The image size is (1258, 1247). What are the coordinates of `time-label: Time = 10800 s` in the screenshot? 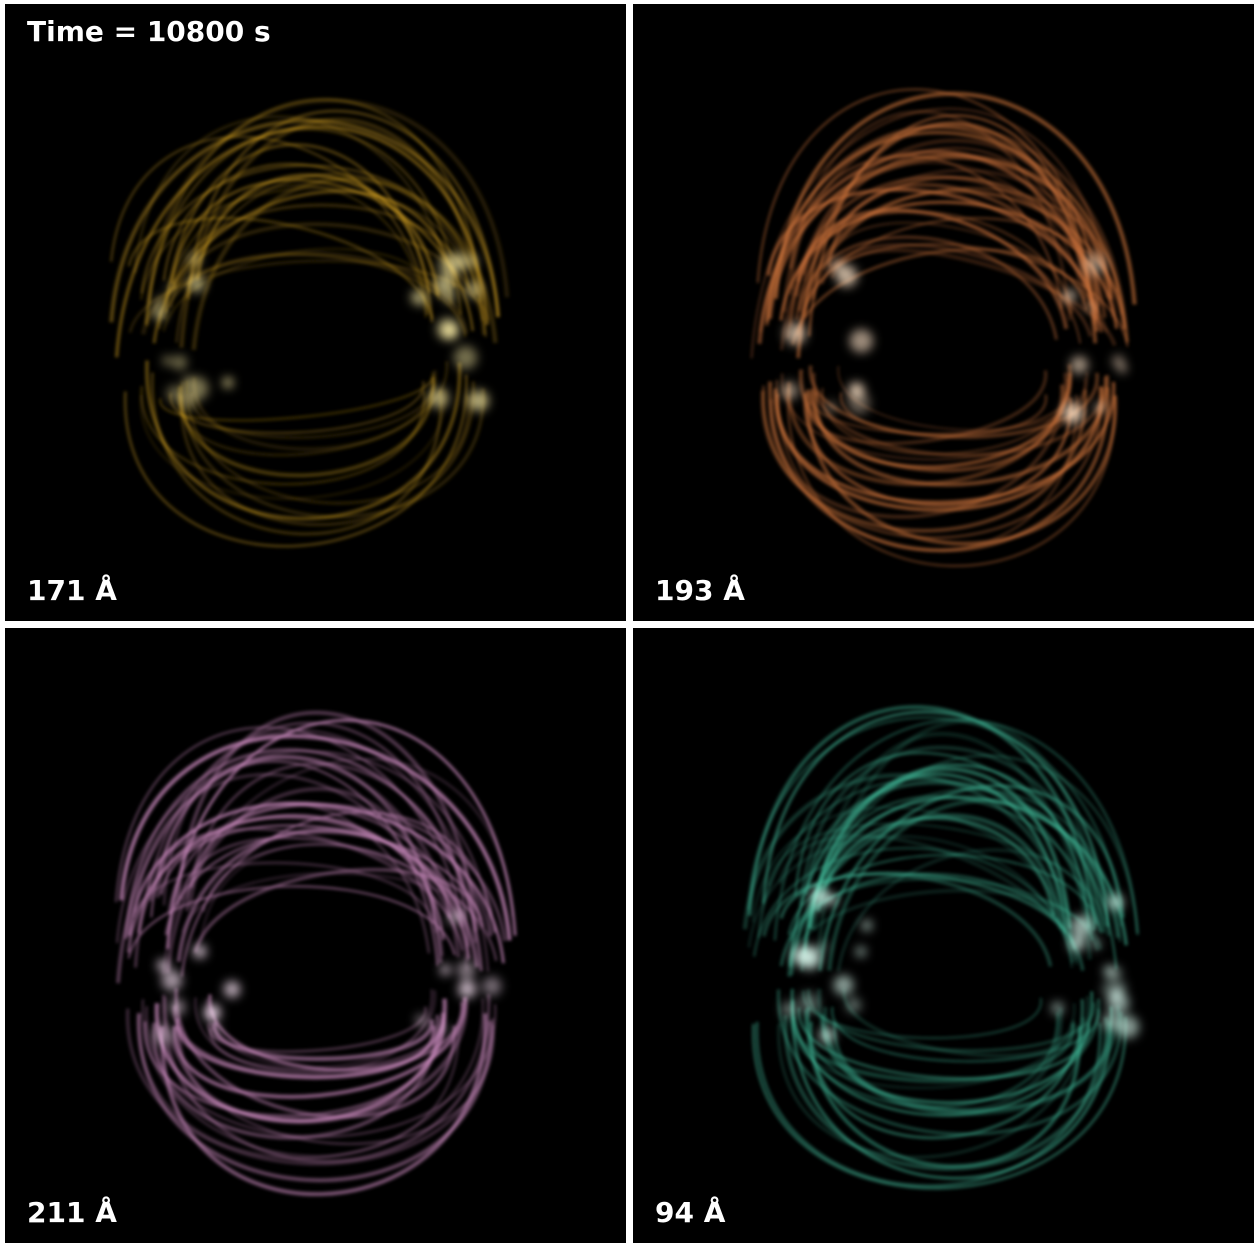 It's located at (149, 31).